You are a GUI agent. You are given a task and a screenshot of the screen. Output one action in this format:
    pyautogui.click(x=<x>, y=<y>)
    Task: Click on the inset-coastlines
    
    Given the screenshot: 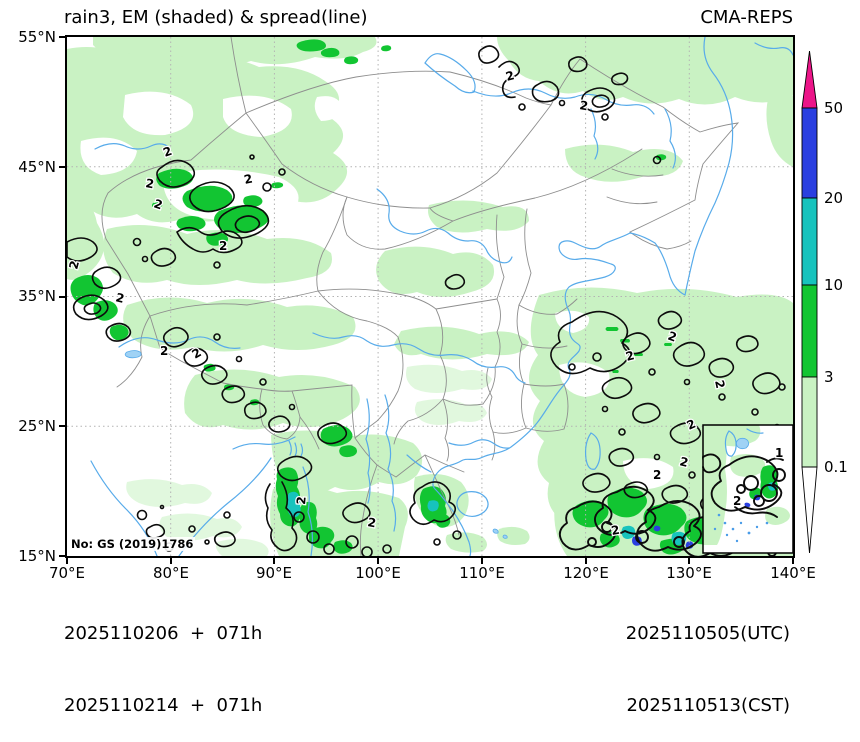 What is the action you would take?
    pyautogui.click(x=744, y=442)
    